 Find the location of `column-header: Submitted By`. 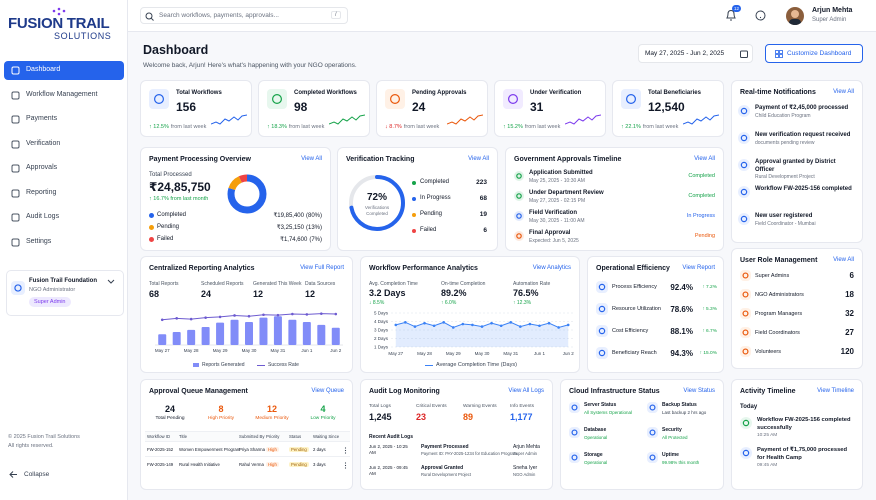

column-header: Submitted By is located at coordinates (252, 436).